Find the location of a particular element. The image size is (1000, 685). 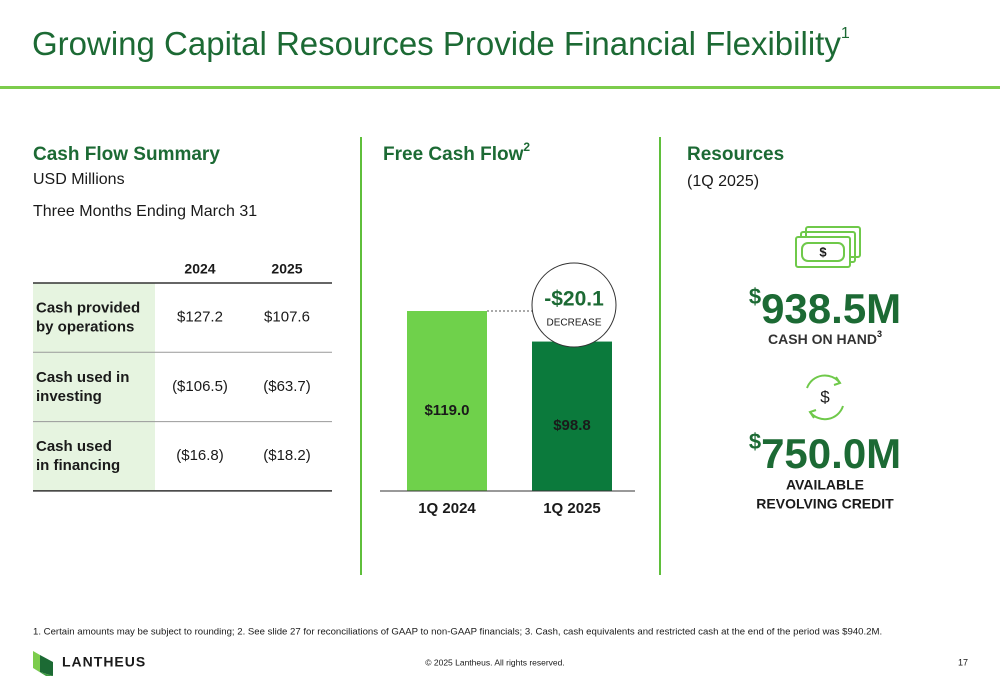

cell: ($63.7) is located at coordinates (287, 386).